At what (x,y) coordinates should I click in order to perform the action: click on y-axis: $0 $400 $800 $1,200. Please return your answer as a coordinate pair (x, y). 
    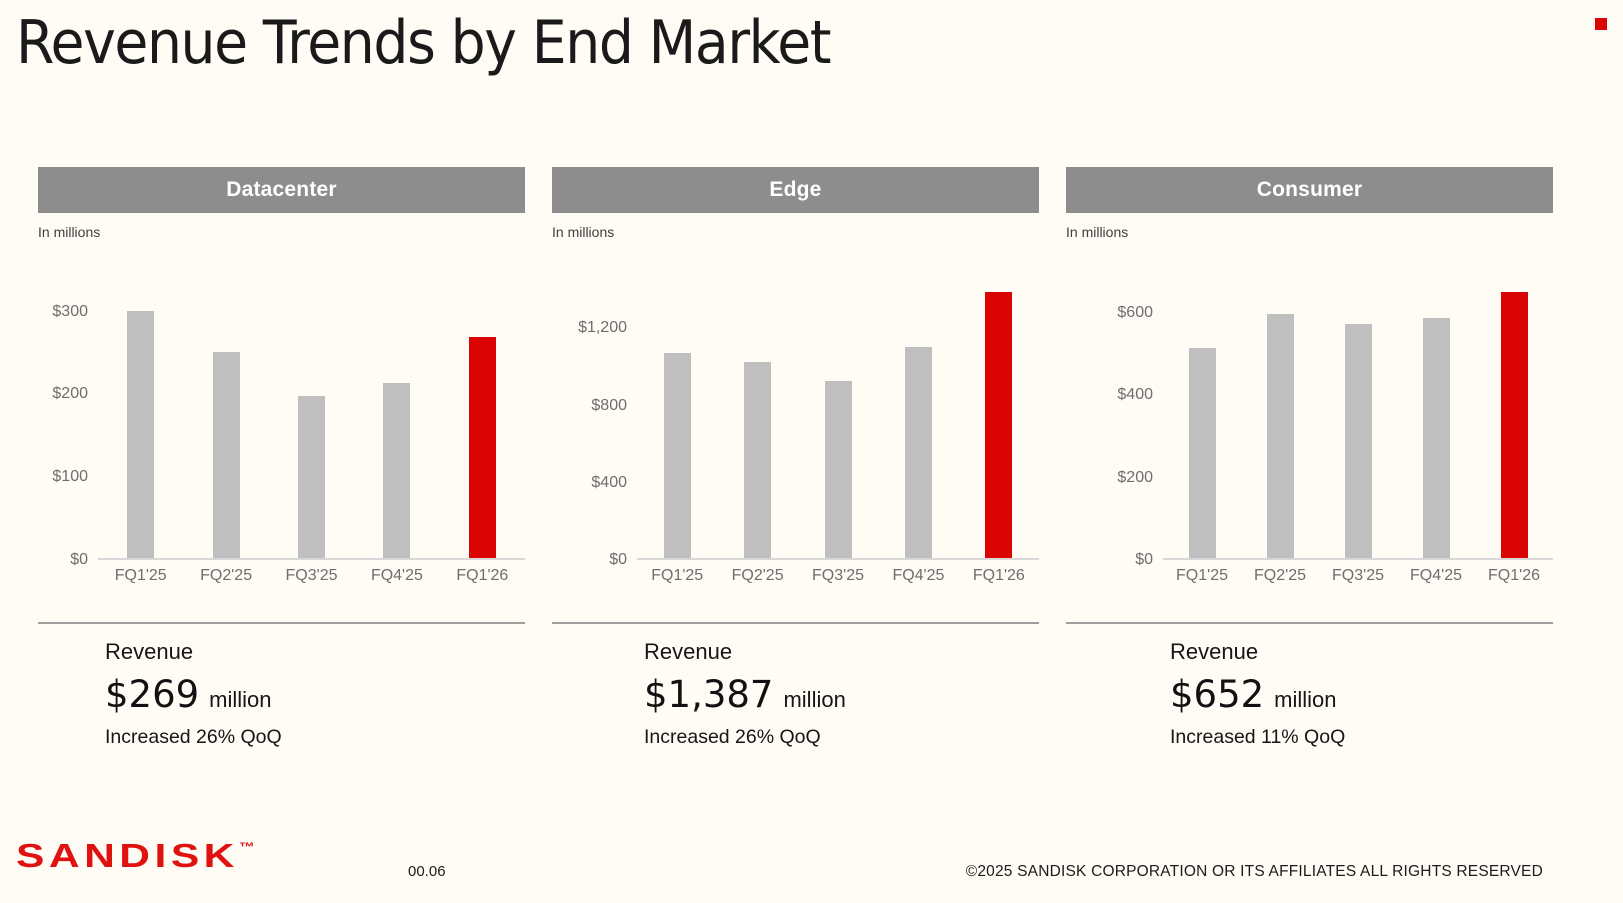
    Looking at the image, I should click on (594, 429).